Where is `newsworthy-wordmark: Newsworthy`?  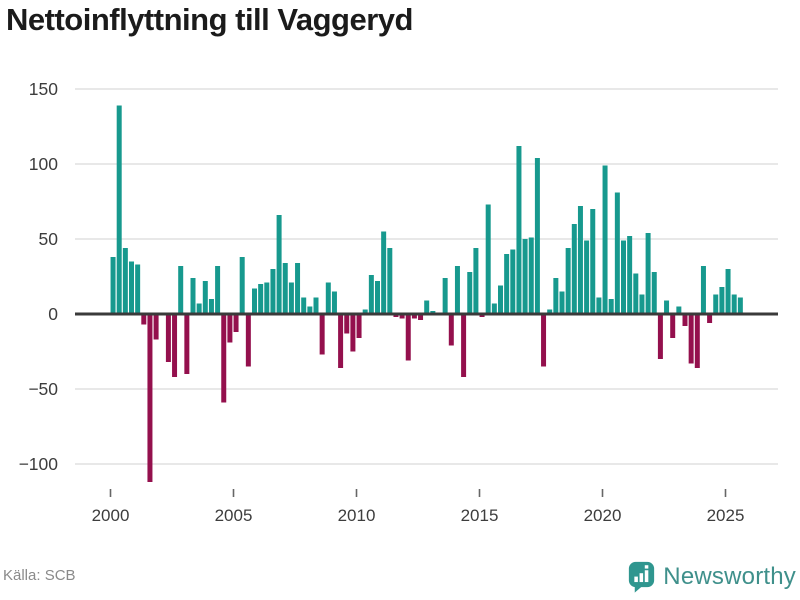 newsworthy-wordmark: Newsworthy is located at coordinates (729, 576).